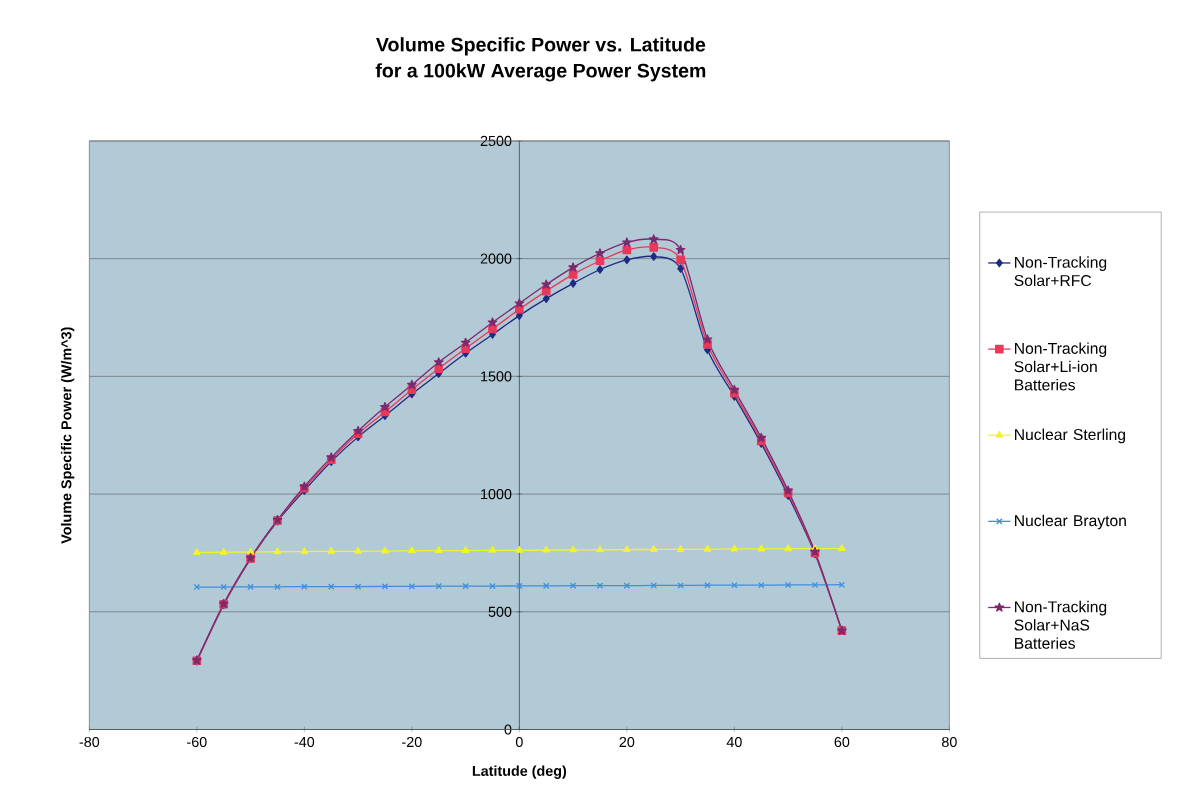 The image size is (1196, 810). What do you see at coordinates (540, 72) in the screenshot?
I see `chart-subtitle: for a 100kW Average Power System` at bounding box center [540, 72].